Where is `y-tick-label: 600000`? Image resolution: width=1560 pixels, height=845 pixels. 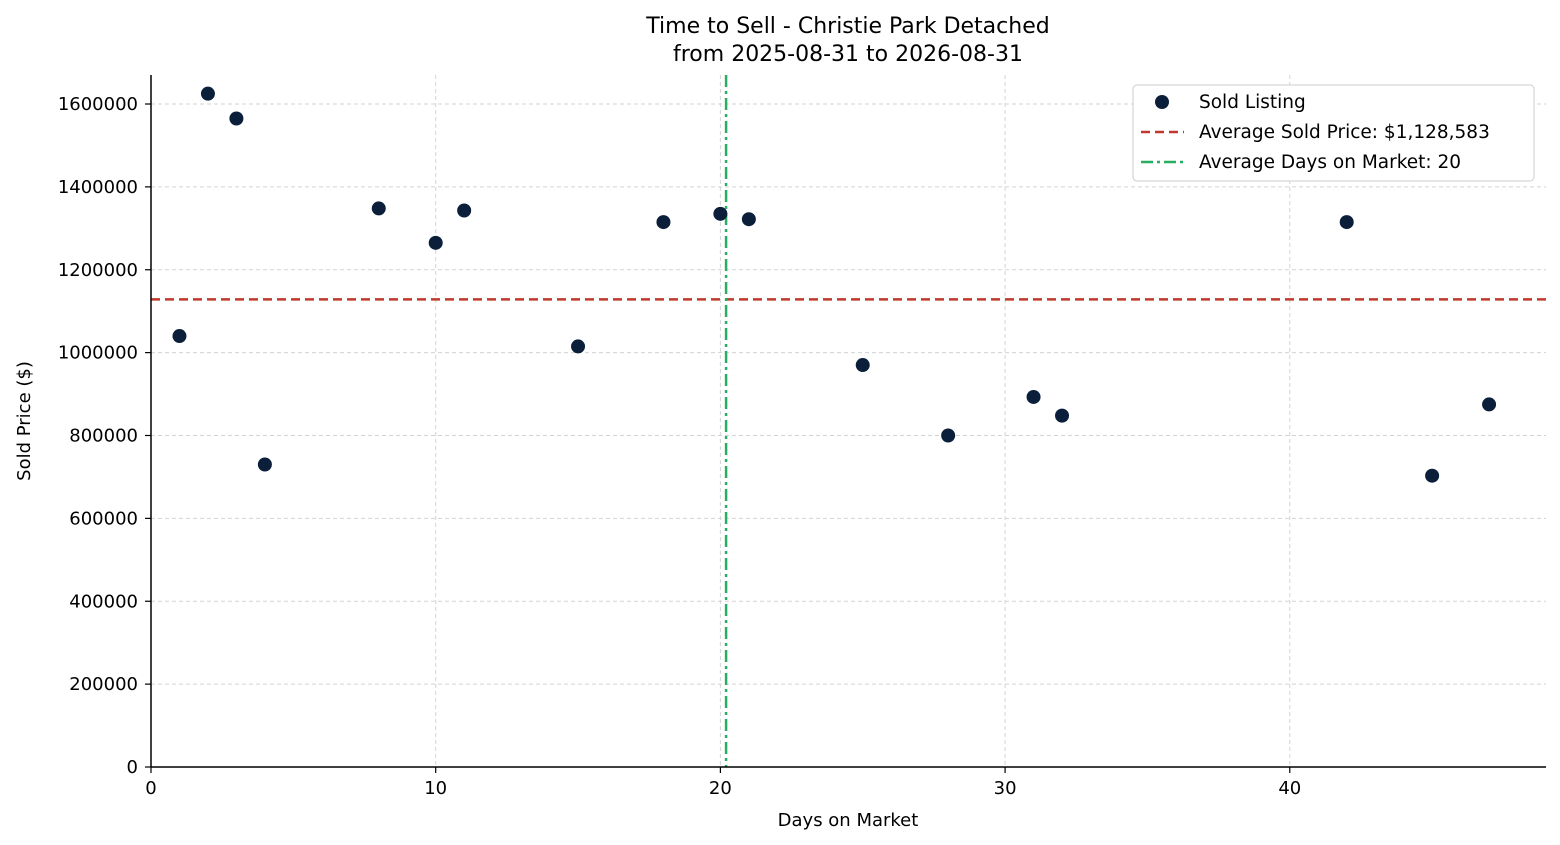 y-tick-label: 600000 is located at coordinates (103, 518).